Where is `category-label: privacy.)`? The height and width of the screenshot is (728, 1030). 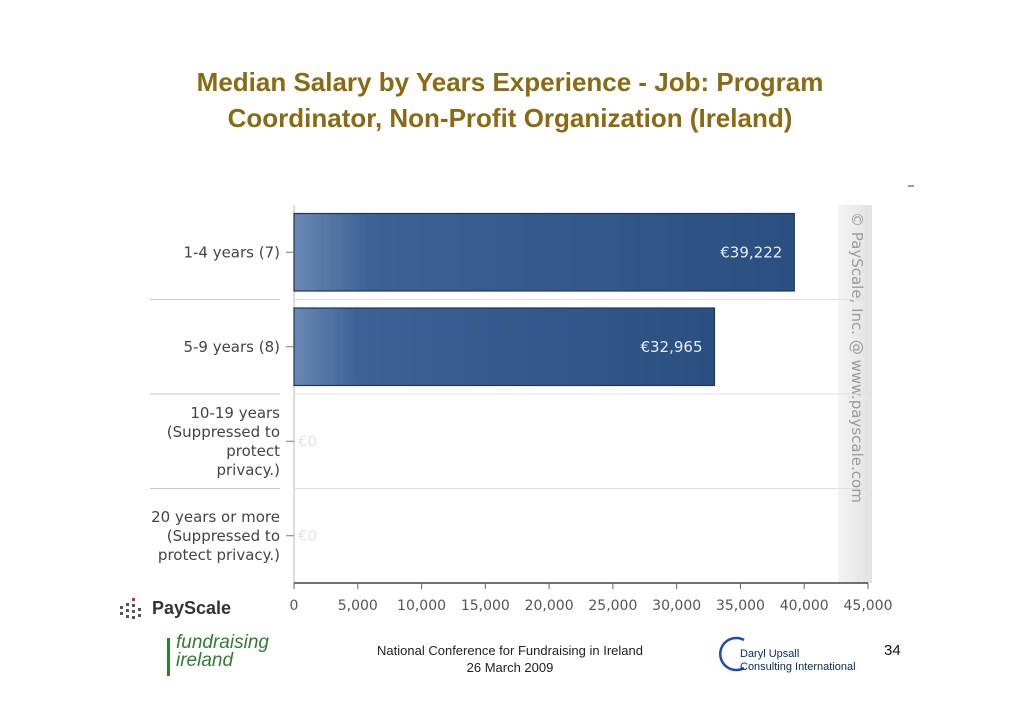 category-label: privacy.) is located at coordinates (248, 470).